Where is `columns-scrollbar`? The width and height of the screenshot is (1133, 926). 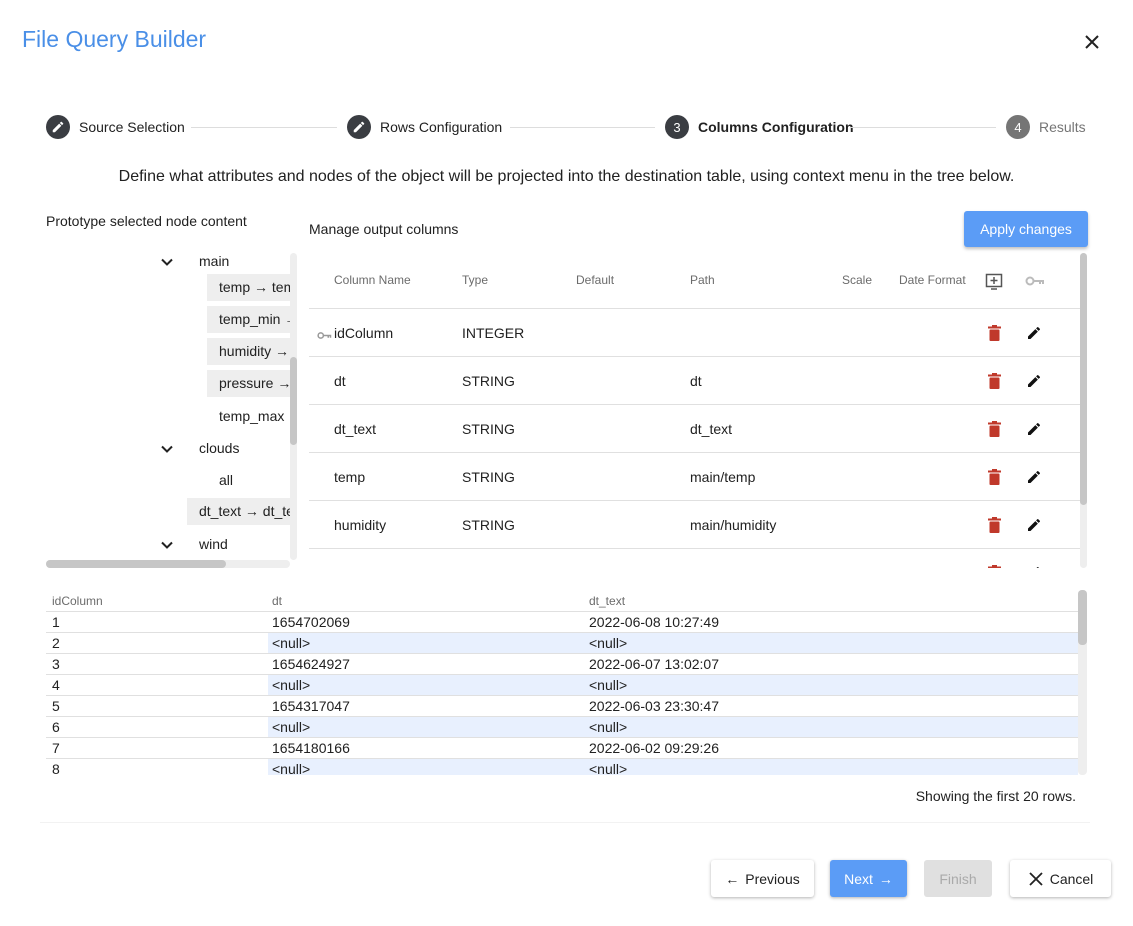 columns-scrollbar is located at coordinates (1083, 410).